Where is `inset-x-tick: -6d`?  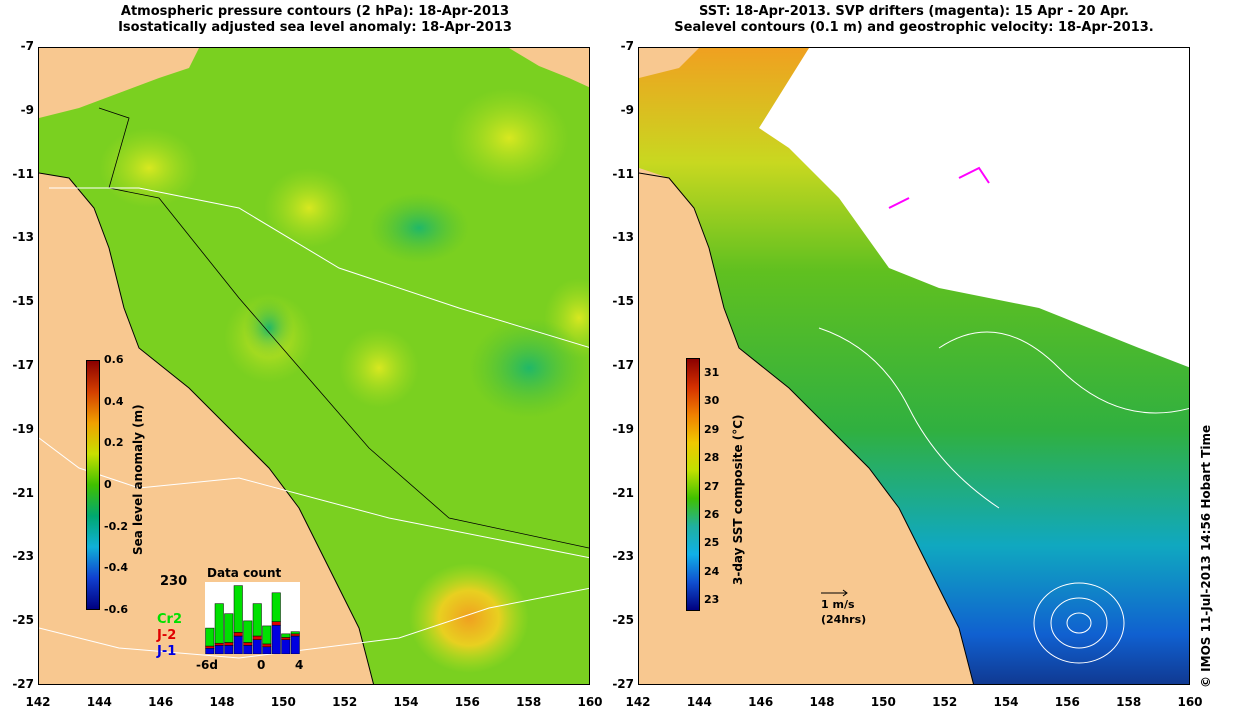 inset-x-tick: -6d is located at coordinates (207, 665).